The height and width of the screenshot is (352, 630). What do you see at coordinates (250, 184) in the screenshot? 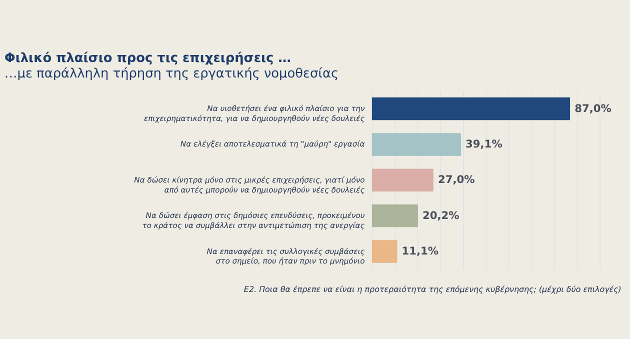
I see `y-tick-label: Να δώσει κίνητρα μόνο στις μικρές επιχειρήσεις, γιατί μόνο από αυτές μπορούν να δημιουργηθούν νέες δουλειές` at bounding box center [250, 184].